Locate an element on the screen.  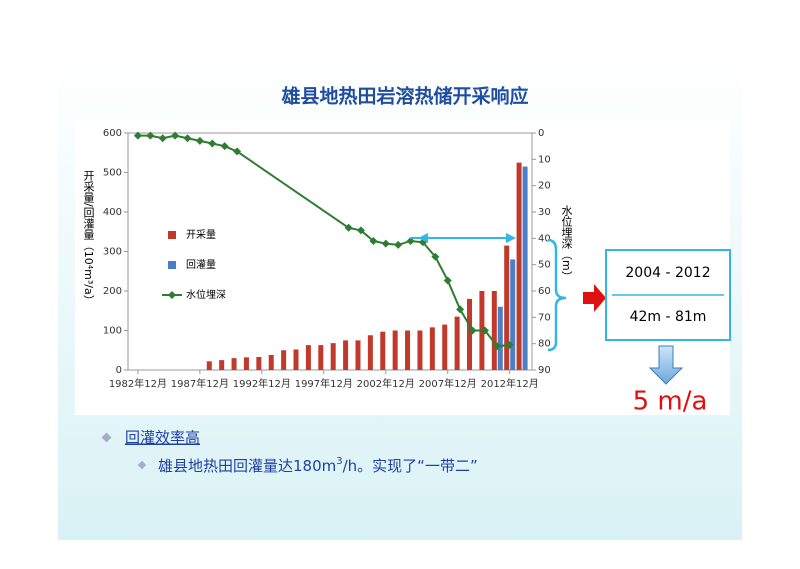
sub-bullet: 雄县地热田回灌量达180m3/h。实现了“一带二” is located at coordinates (318, 465).